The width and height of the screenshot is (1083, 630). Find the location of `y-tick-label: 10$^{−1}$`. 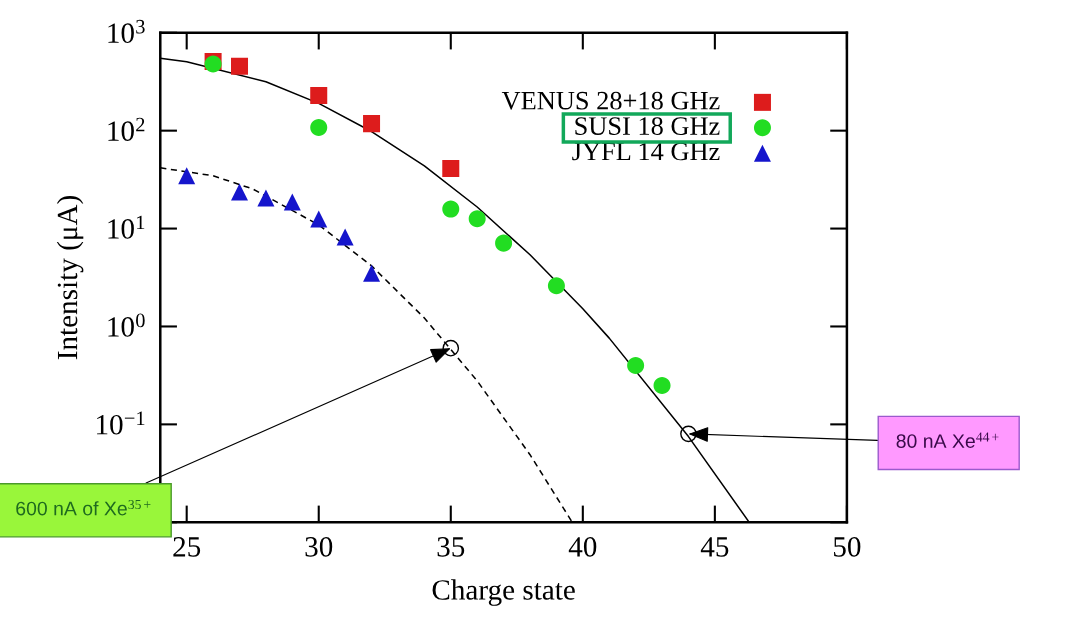

y-tick-label: 10$^{−1}$ is located at coordinates (121, 423).